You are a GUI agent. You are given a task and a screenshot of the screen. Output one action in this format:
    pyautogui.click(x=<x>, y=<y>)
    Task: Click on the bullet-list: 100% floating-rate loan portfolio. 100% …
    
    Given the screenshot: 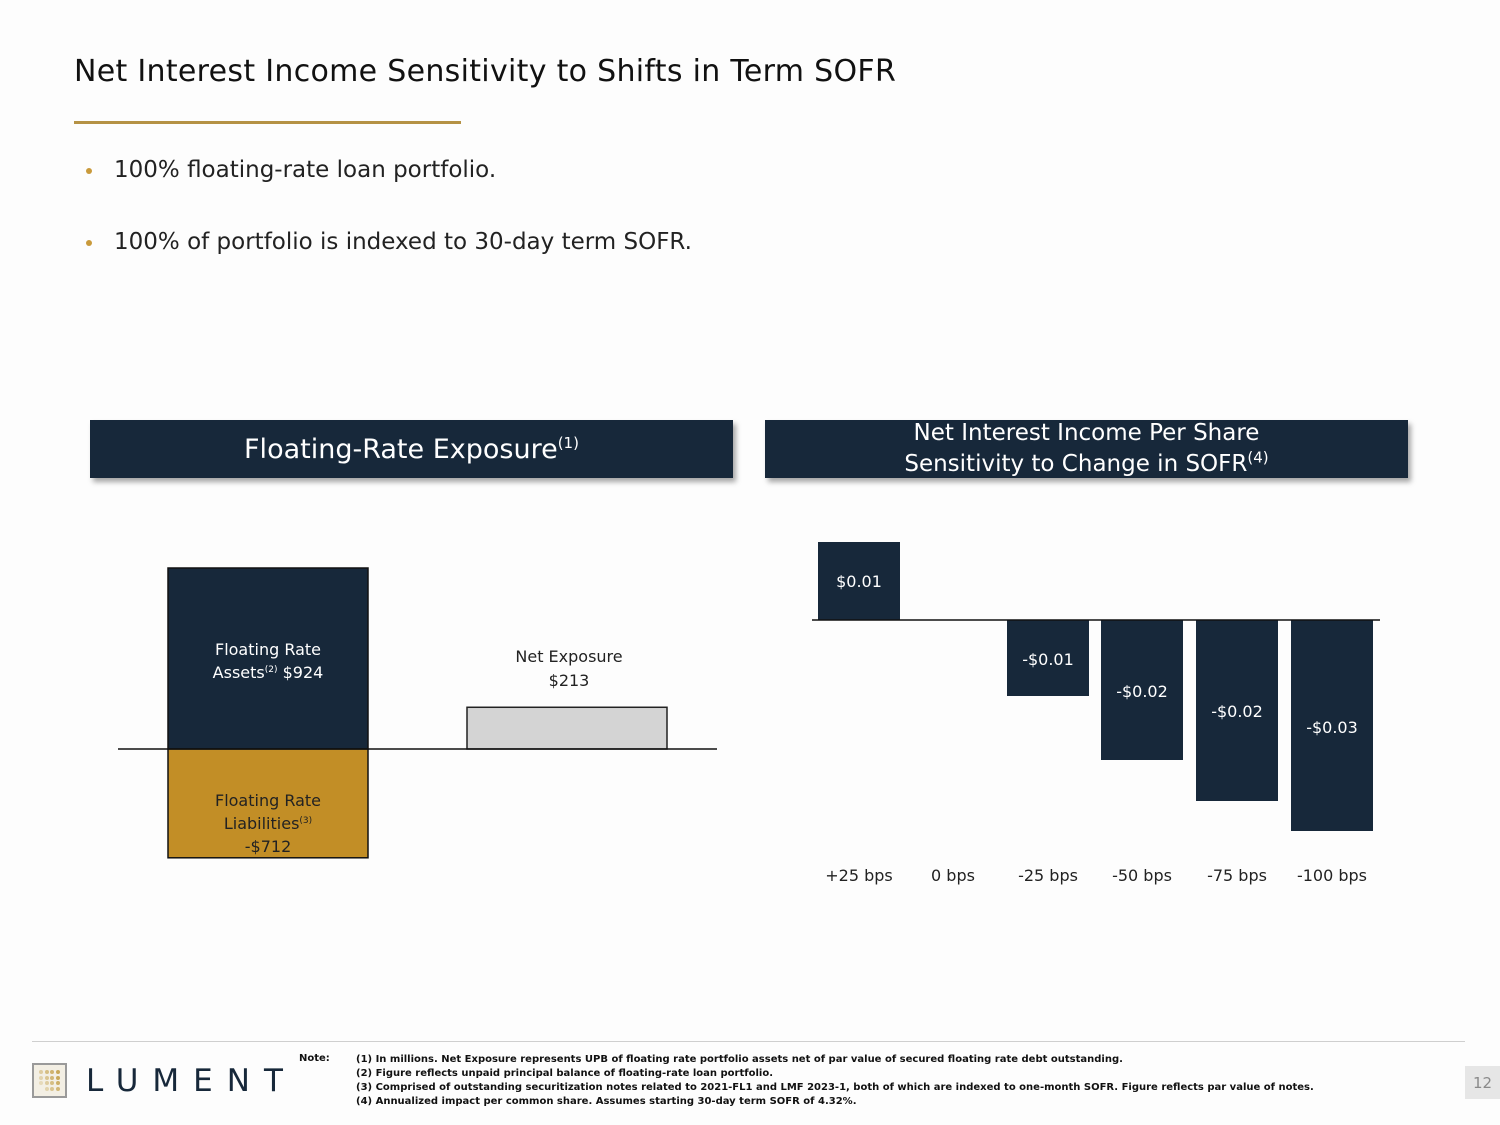 What is the action you would take?
    pyautogui.click(x=389, y=224)
    